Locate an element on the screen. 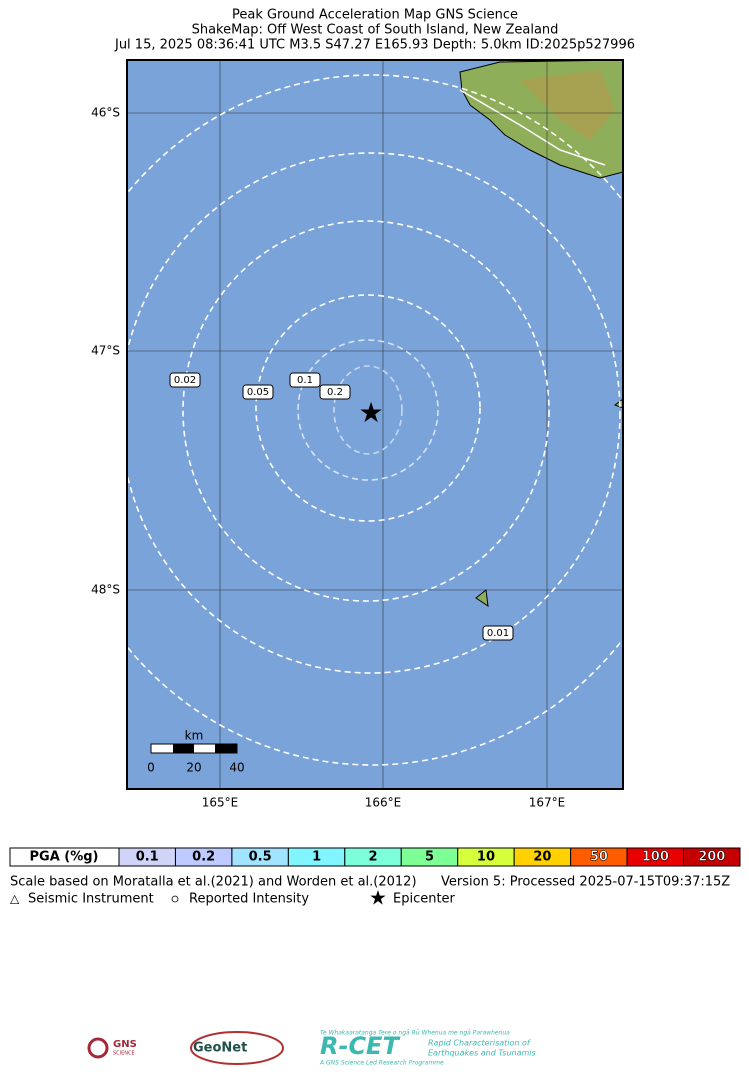 The image size is (749, 1082). geonet-ring is located at coordinates (237, 1048).